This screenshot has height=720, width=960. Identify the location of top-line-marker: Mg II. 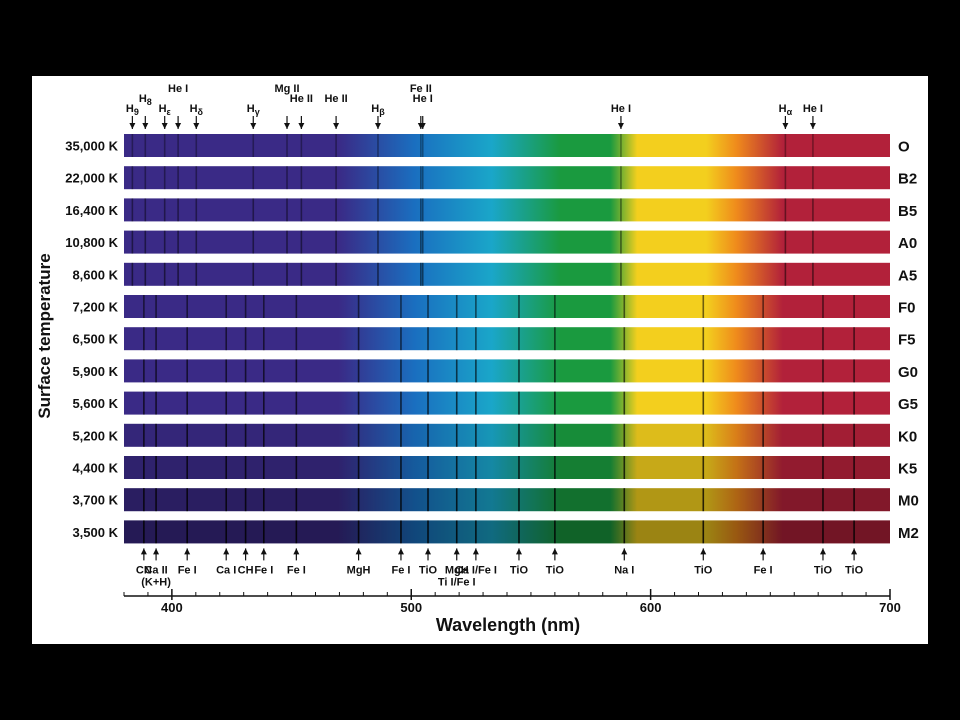
(287, 106).